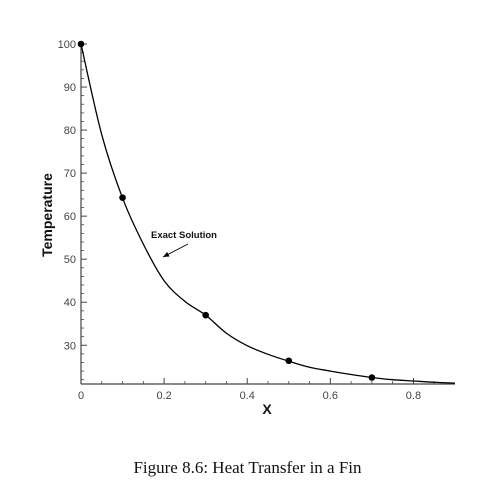 The height and width of the screenshot is (496, 495). I want to click on x-tick-label: 0.2, so click(163, 396).